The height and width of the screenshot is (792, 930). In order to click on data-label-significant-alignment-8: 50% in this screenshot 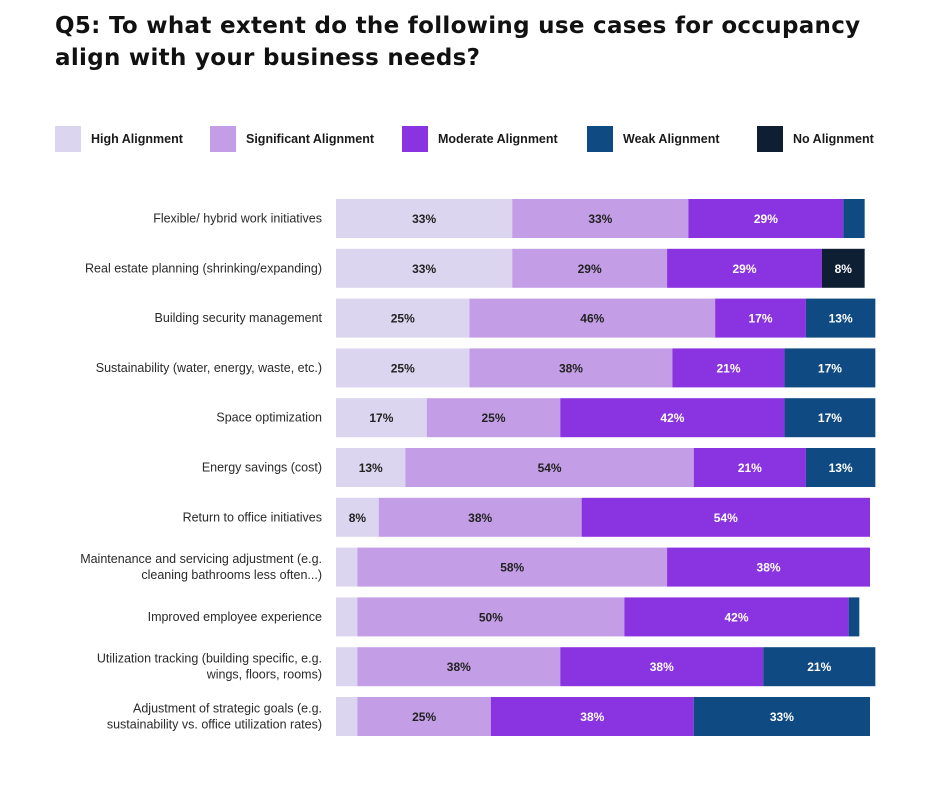, I will do `click(491, 617)`.